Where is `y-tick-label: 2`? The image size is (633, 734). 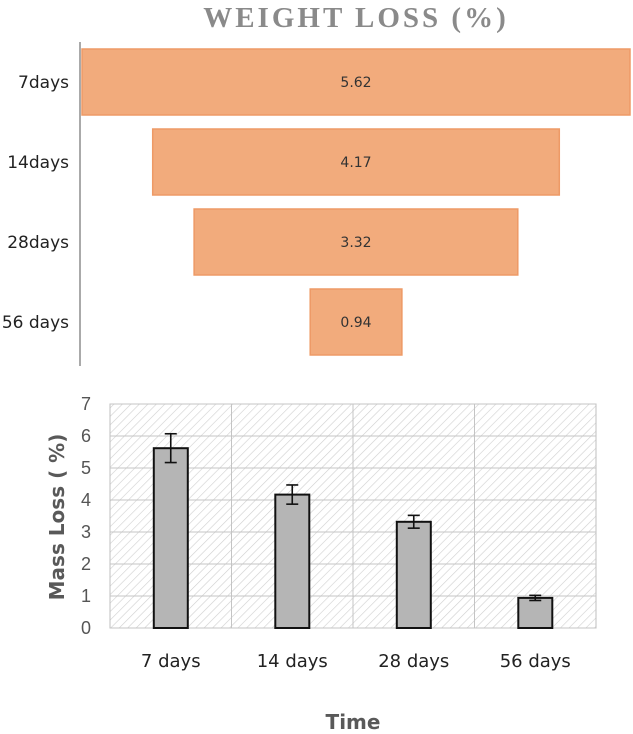 y-tick-label: 2 is located at coordinates (86, 564).